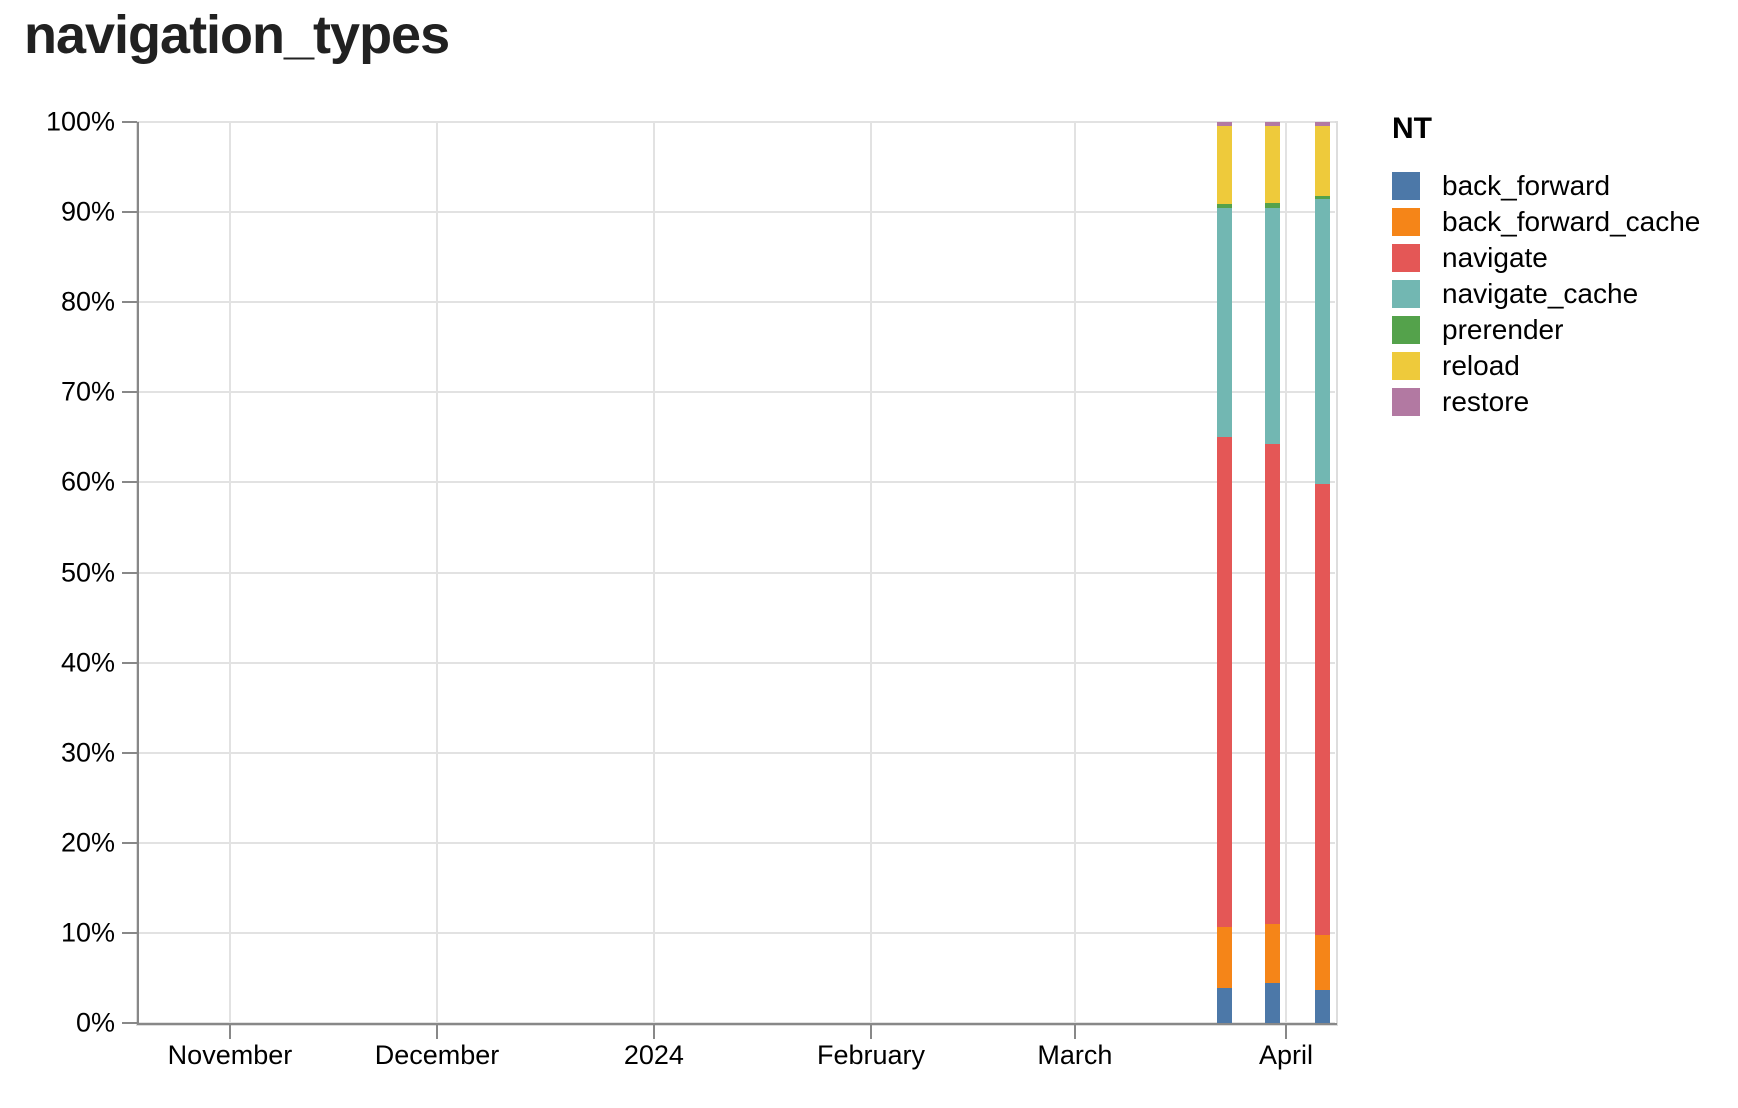 This screenshot has height=1108, width=1738. I want to click on legend-swatch-navigate_cache, so click(1406, 294).